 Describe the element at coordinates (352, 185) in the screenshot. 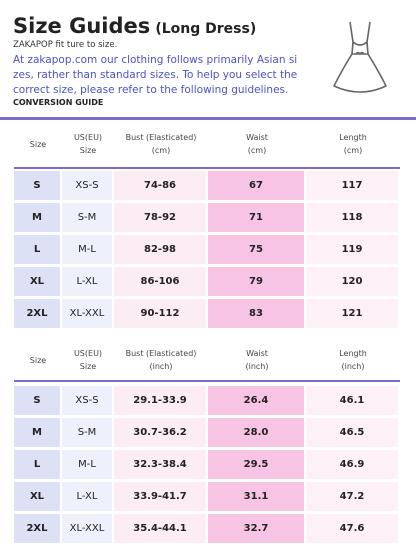

I see `table-cell: 117` at that location.